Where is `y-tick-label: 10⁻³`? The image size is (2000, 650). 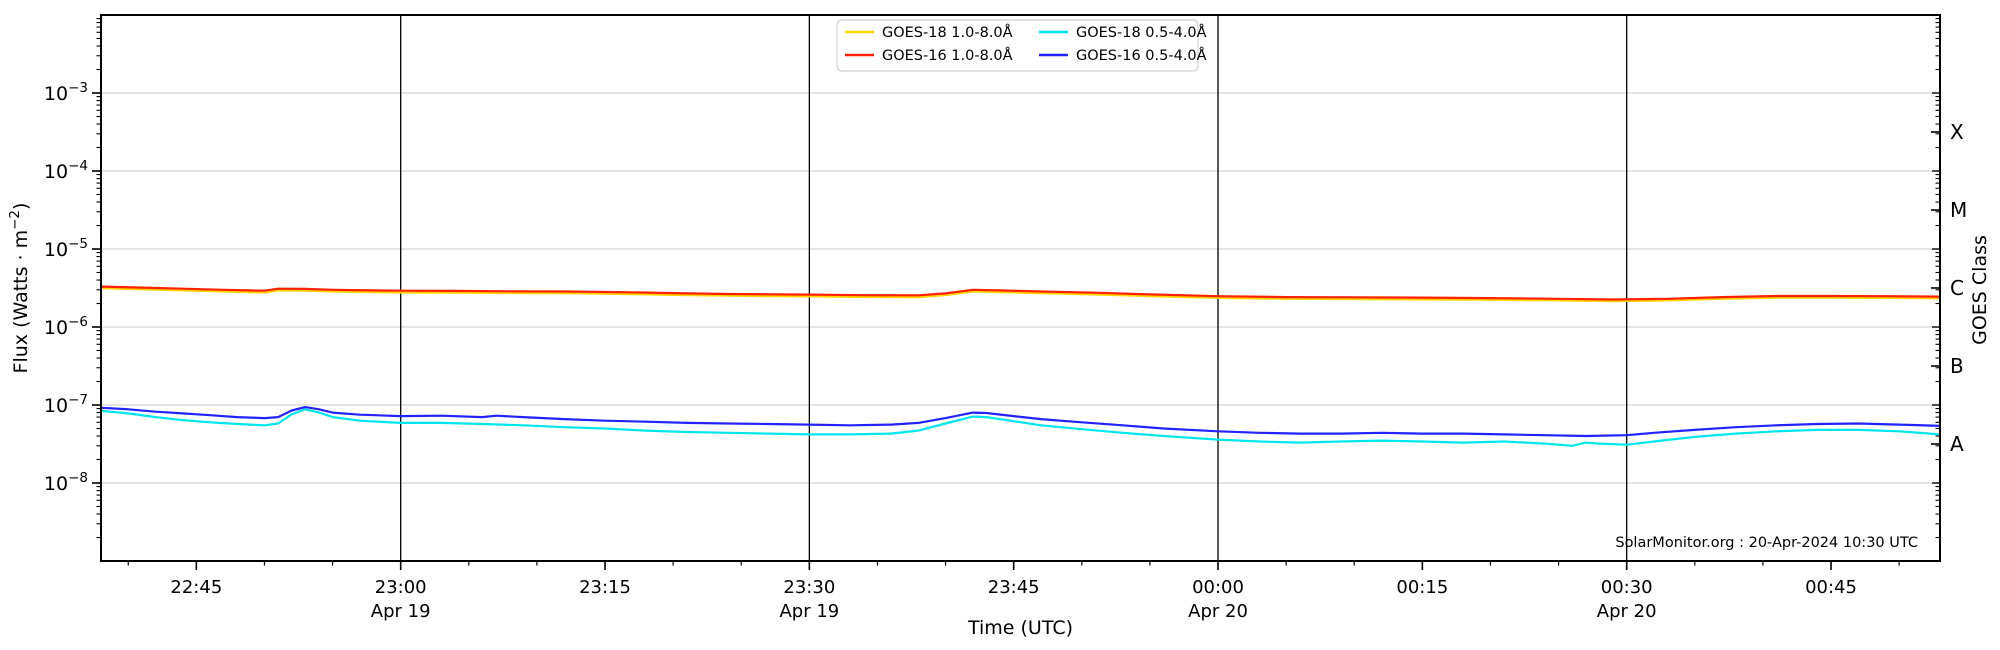
y-tick-label: 10⁻³ is located at coordinates (66, 92).